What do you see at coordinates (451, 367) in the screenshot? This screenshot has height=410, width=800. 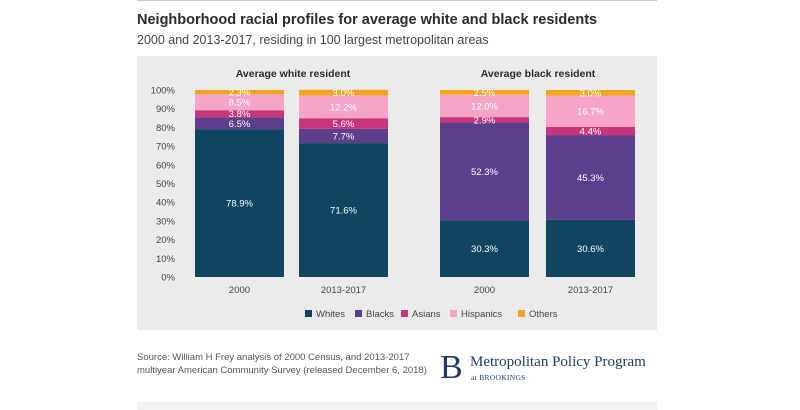 I see `logo-mark: B` at bounding box center [451, 367].